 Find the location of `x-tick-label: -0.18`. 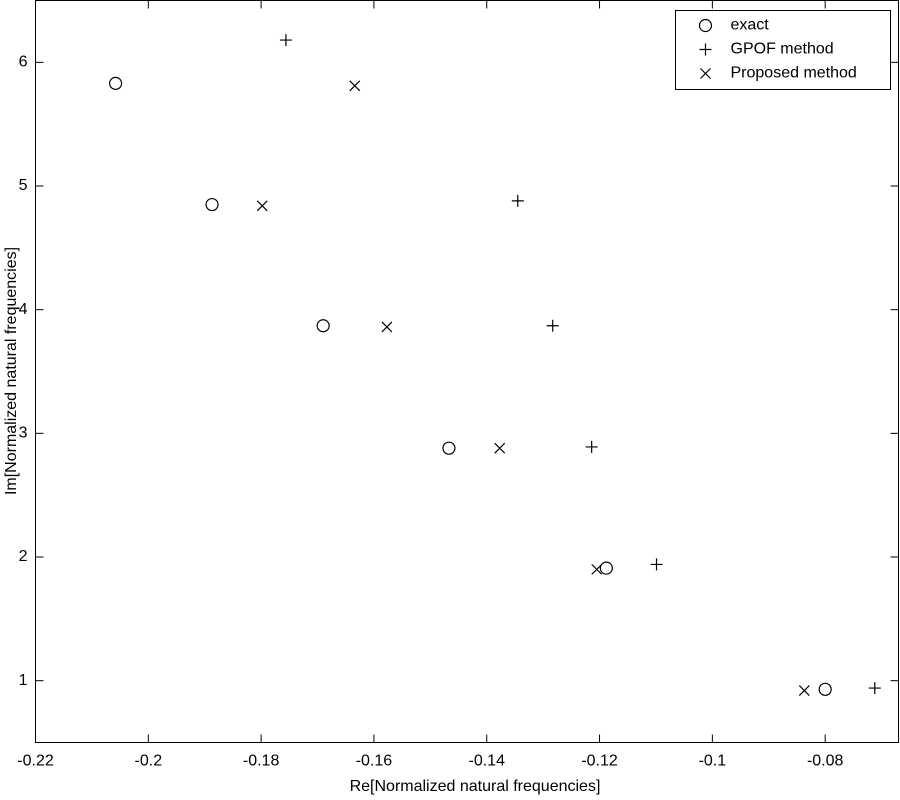

x-tick-label: -0.18 is located at coordinates (261, 761).